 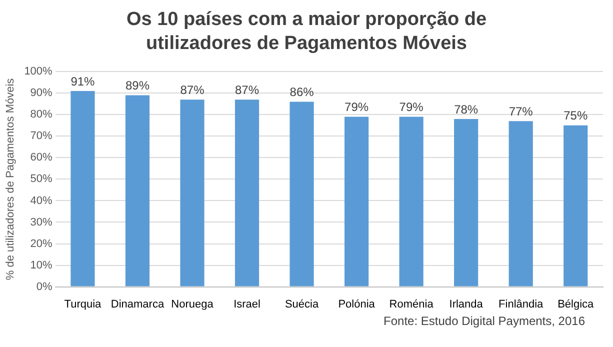 What do you see at coordinates (411, 304) in the screenshot?
I see `x-tick-label: Roménia` at bounding box center [411, 304].